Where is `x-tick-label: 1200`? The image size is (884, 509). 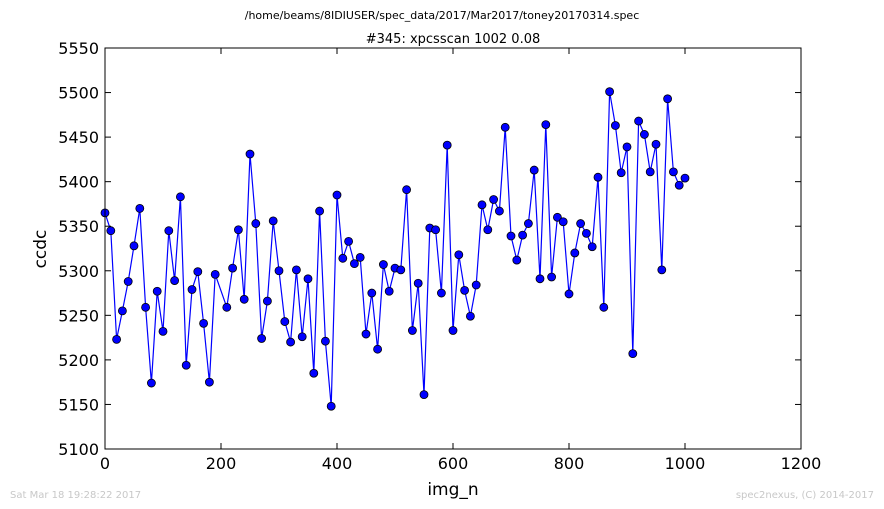
x-tick-label: 1200 is located at coordinates (801, 463).